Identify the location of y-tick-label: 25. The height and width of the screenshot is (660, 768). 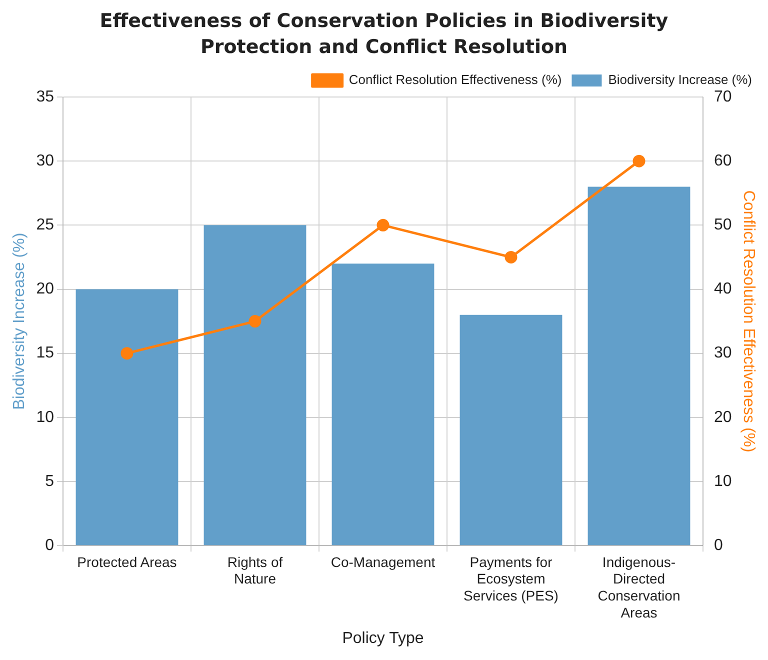
(45, 225).